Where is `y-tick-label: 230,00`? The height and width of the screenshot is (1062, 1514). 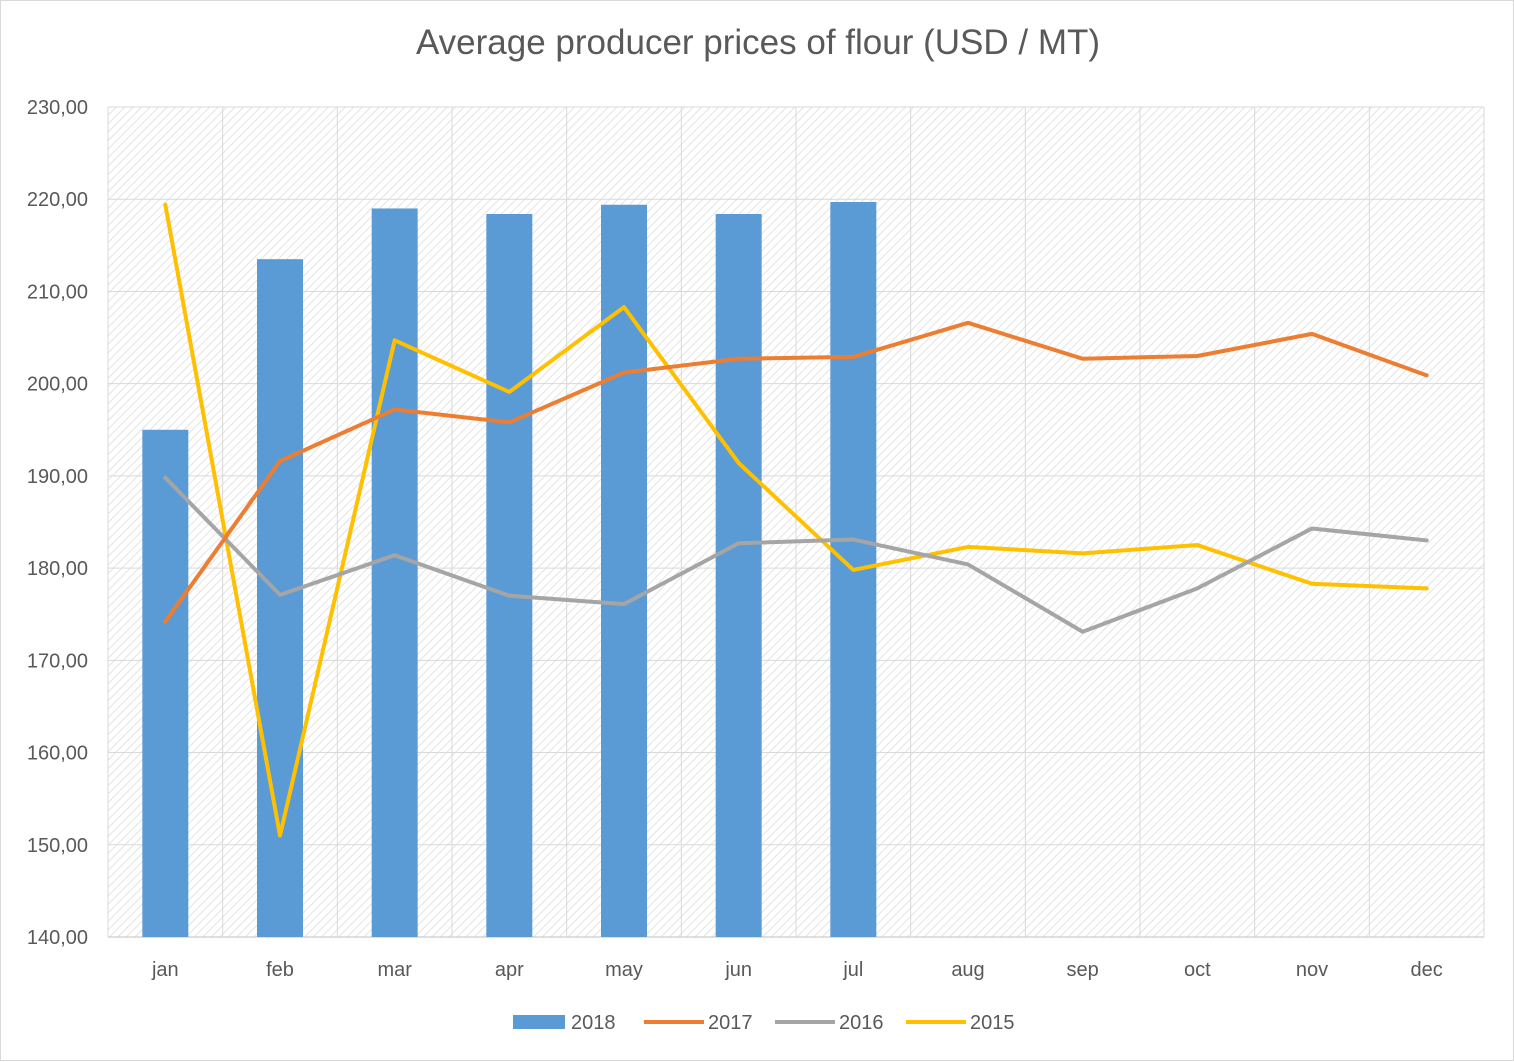 y-tick-label: 230,00 is located at coordinates (57, 108).